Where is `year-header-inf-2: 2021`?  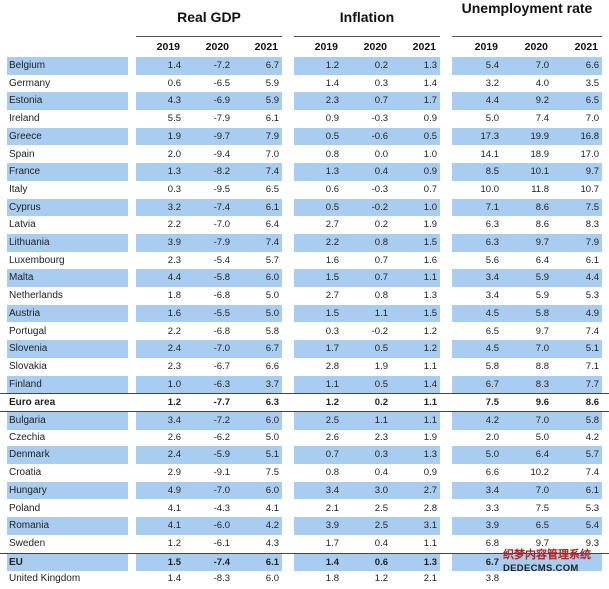
year-header-inf-2: 2021 is located at coordinates (424, 47).